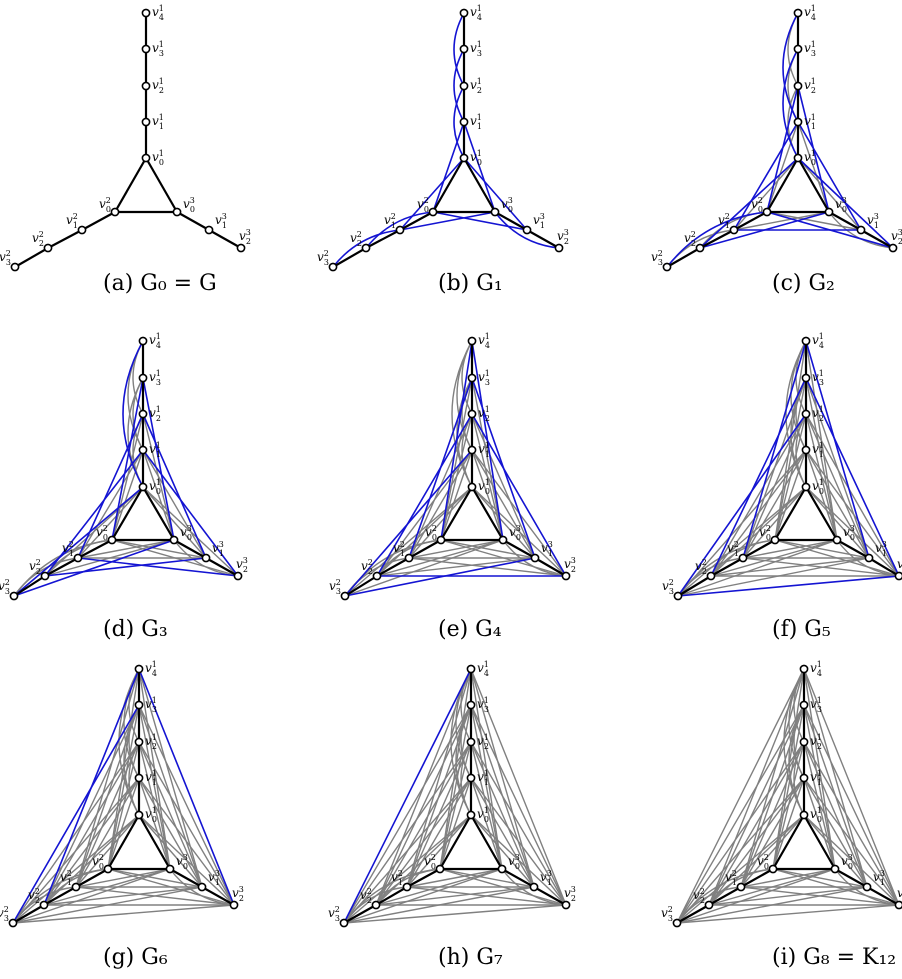  I want to click on graph-panel-h: v1 0 v1 1 v1 2 v1 3 v1 4 v2 0 v2 1 v2 2 v2 3 v3 0 v3 1 v3 2, so click(452, 794).